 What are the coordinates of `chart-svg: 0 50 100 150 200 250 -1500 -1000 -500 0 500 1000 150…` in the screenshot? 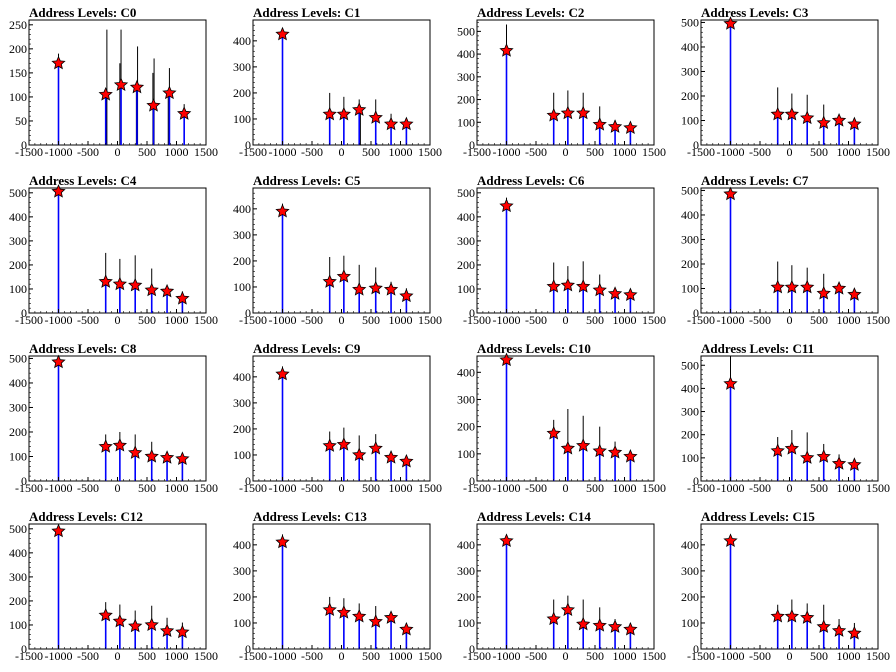 It's located at (113, 88).